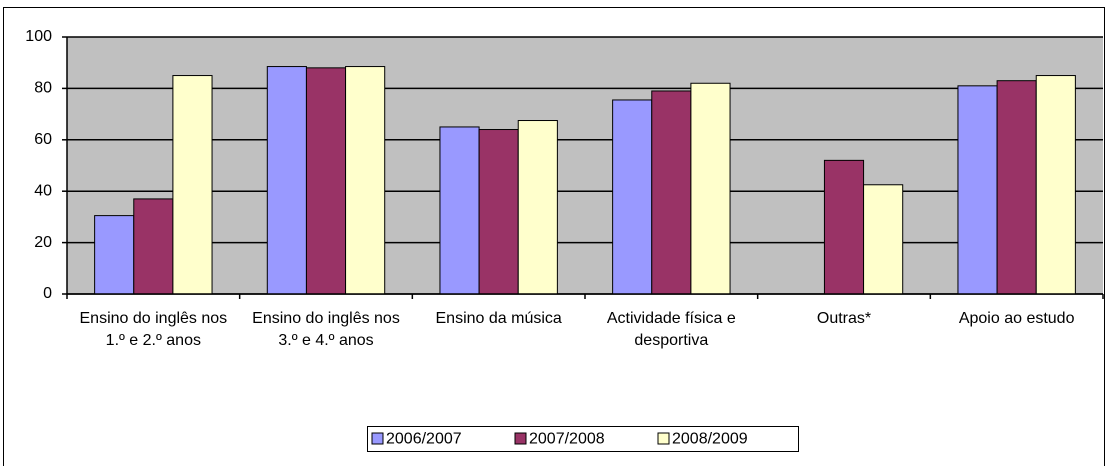 This screenshot has height=466, width=1107. What do you see at coordinates (844, 318) in the screenshot?
I see `x-tick-label: Outras*` at bounding box center [844, 318].